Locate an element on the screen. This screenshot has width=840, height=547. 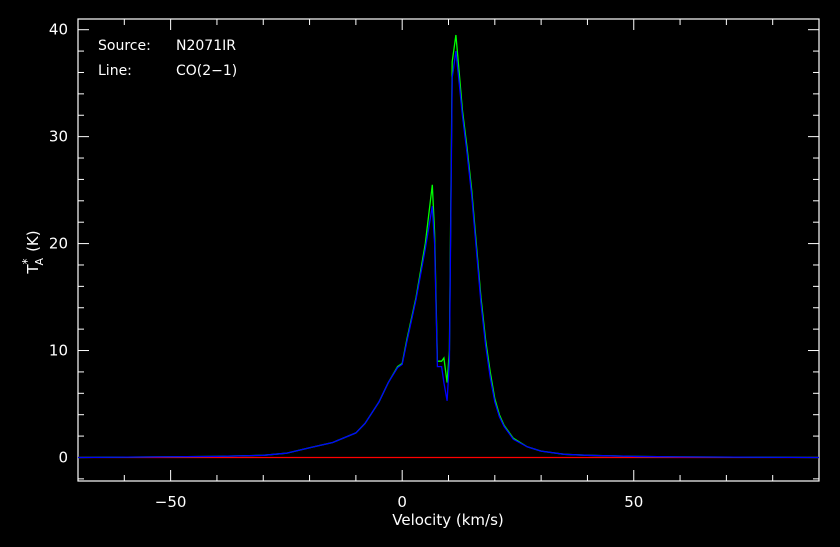
y-axis-label-sub: A is located at coordinates (39, 261).